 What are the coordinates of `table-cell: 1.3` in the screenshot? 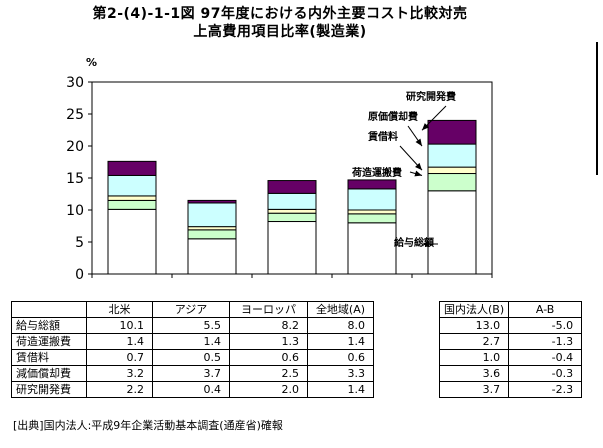 It's located at (268, 341).